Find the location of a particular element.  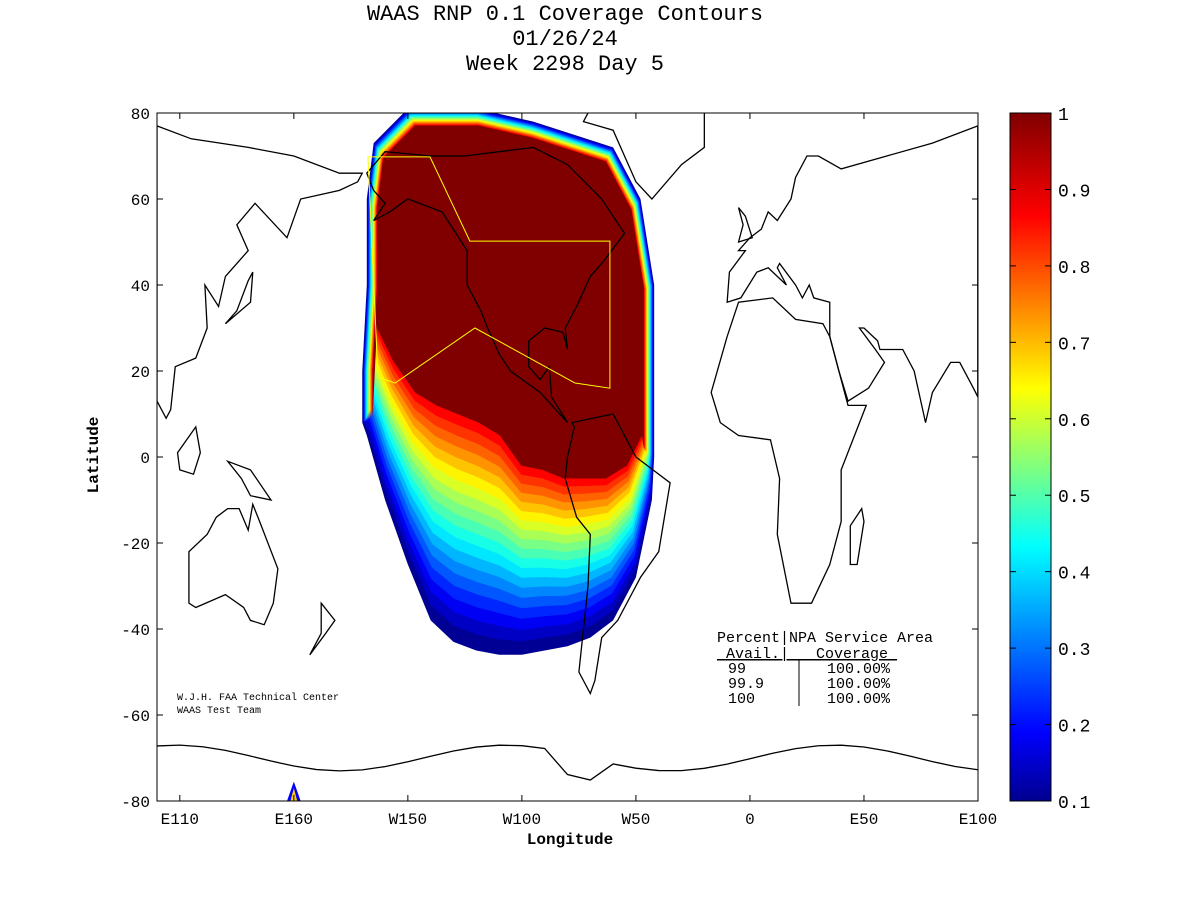

australia-coastline is located at coordinates (233, 563).